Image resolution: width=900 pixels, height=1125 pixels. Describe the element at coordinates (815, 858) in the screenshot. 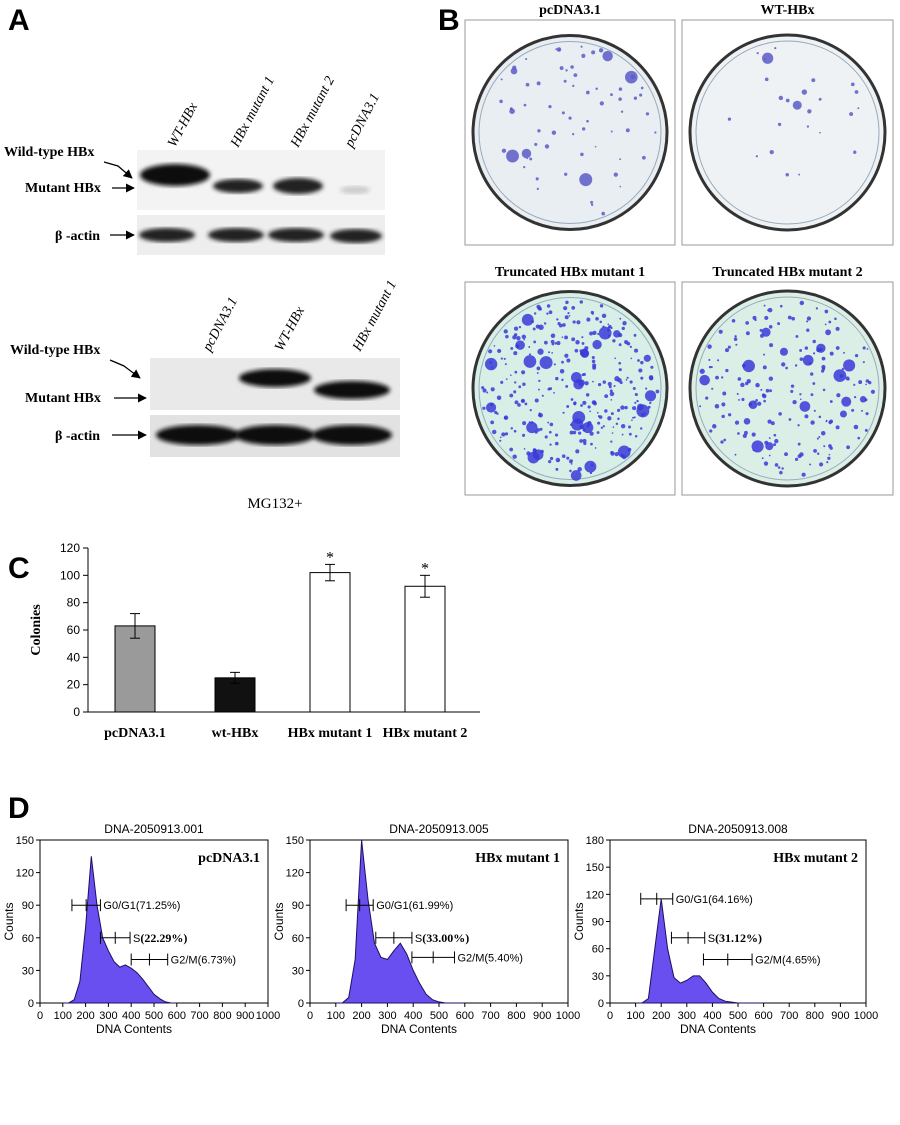

I see `plot-label: HBx mutant 2` at that location.